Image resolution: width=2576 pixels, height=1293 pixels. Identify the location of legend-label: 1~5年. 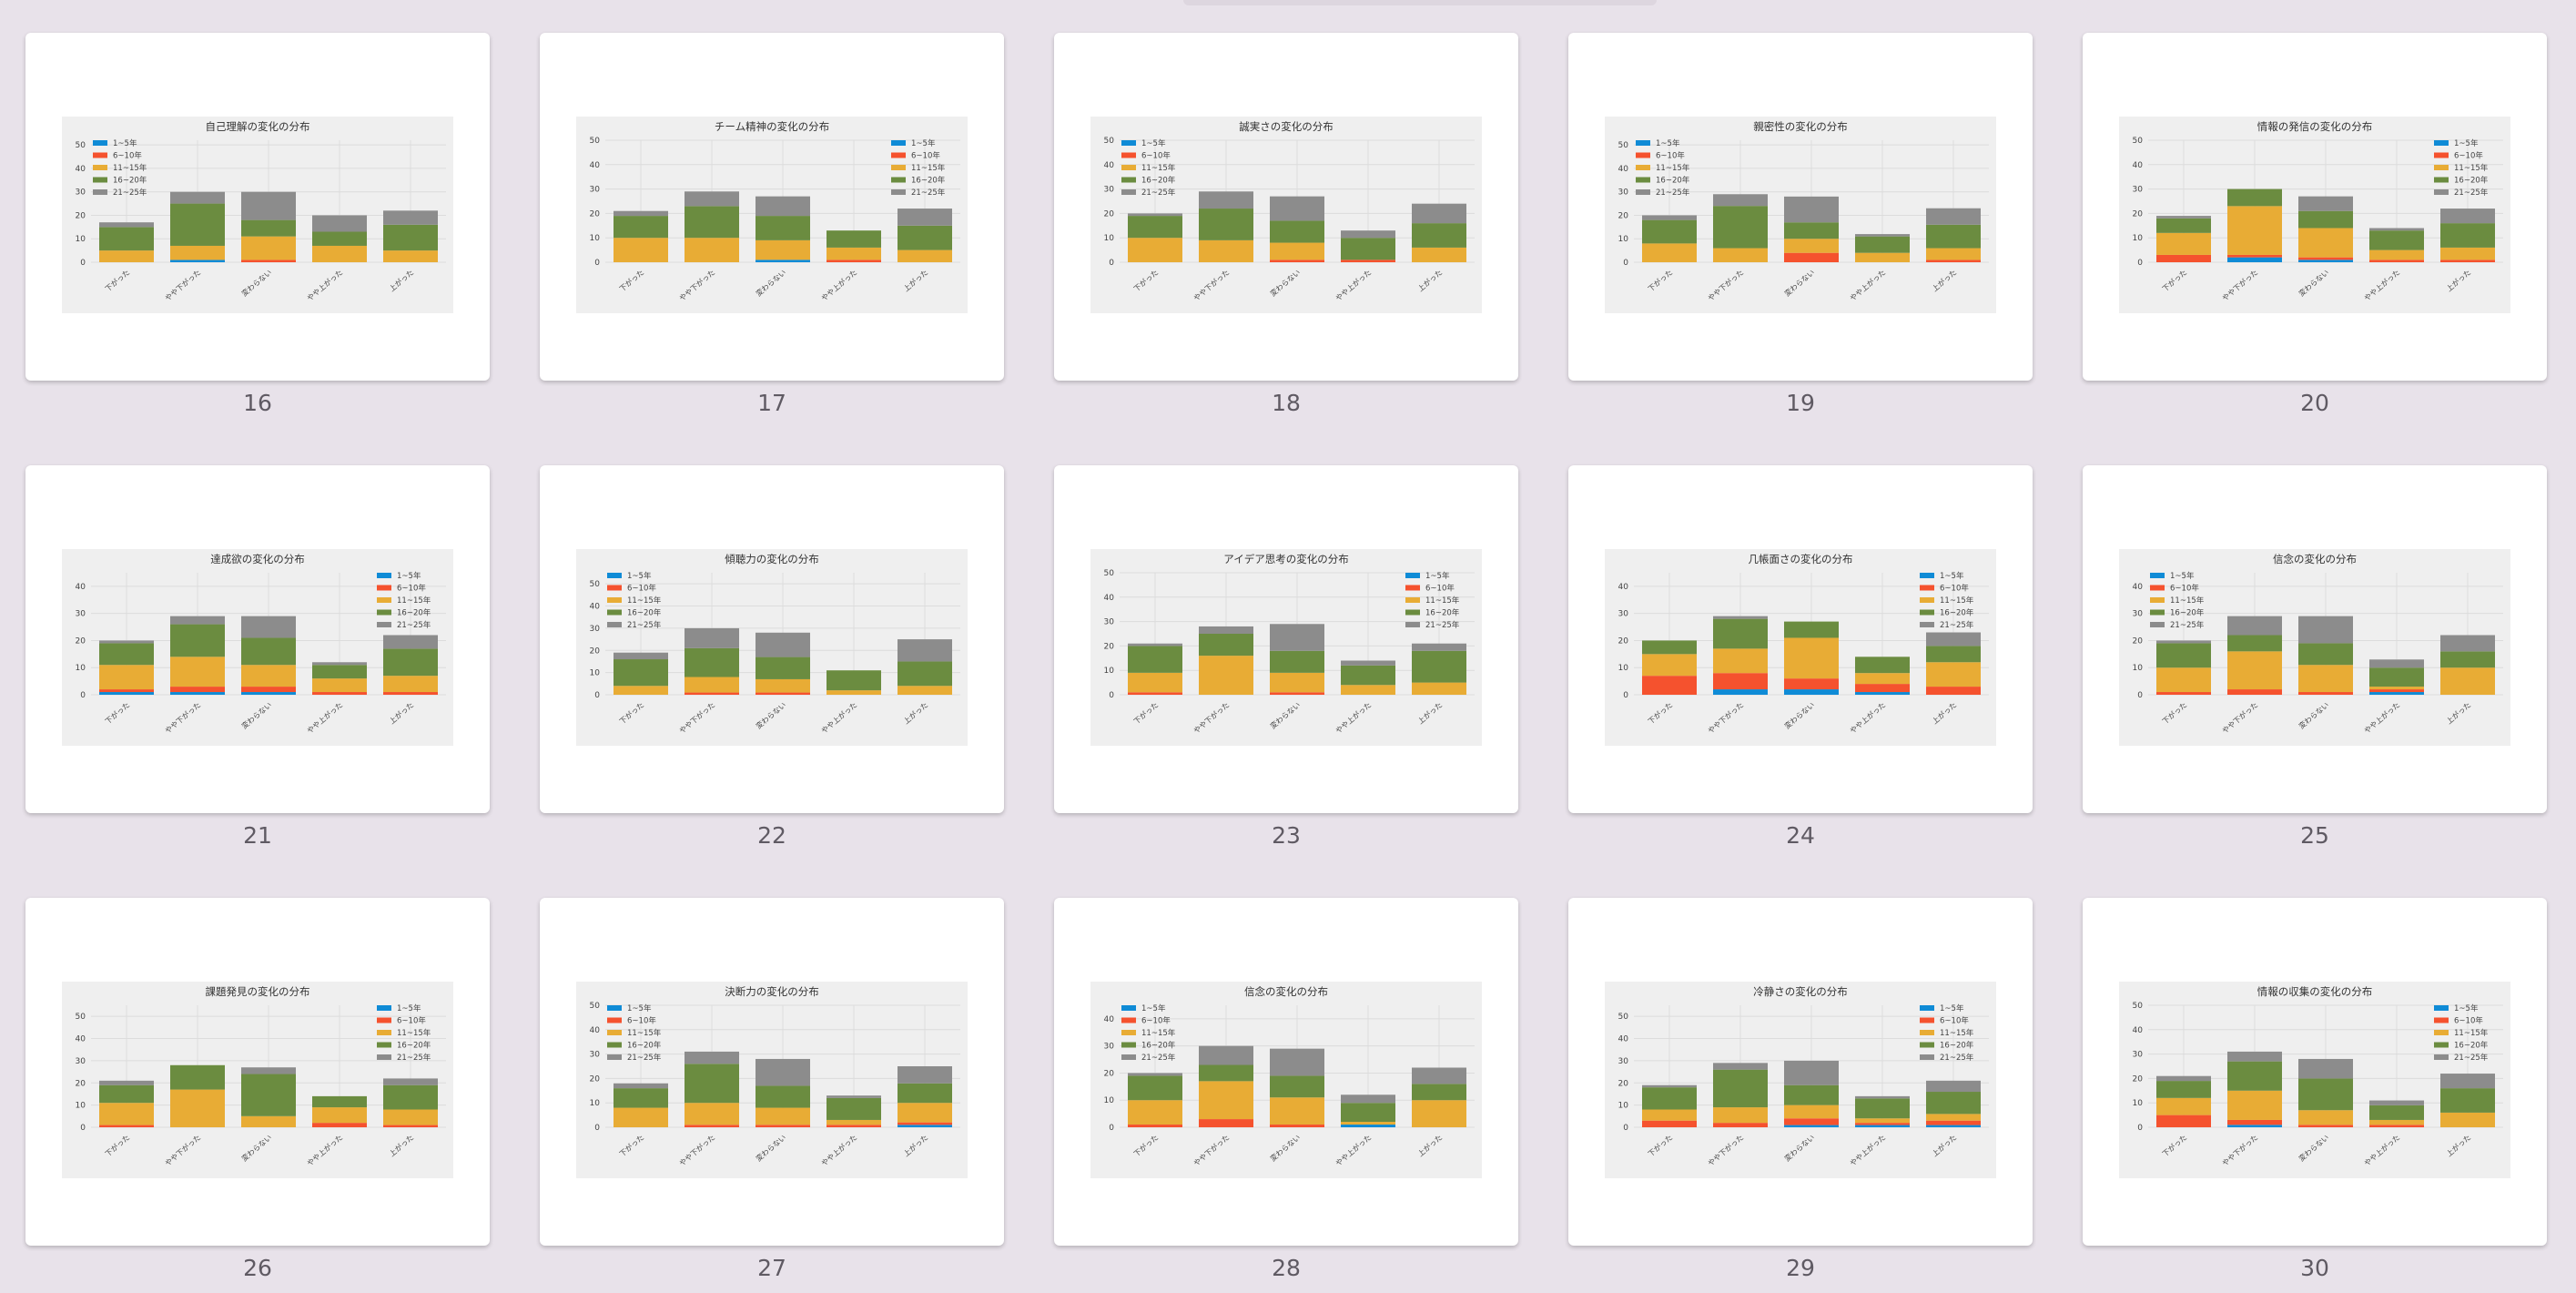
(409, 1008).